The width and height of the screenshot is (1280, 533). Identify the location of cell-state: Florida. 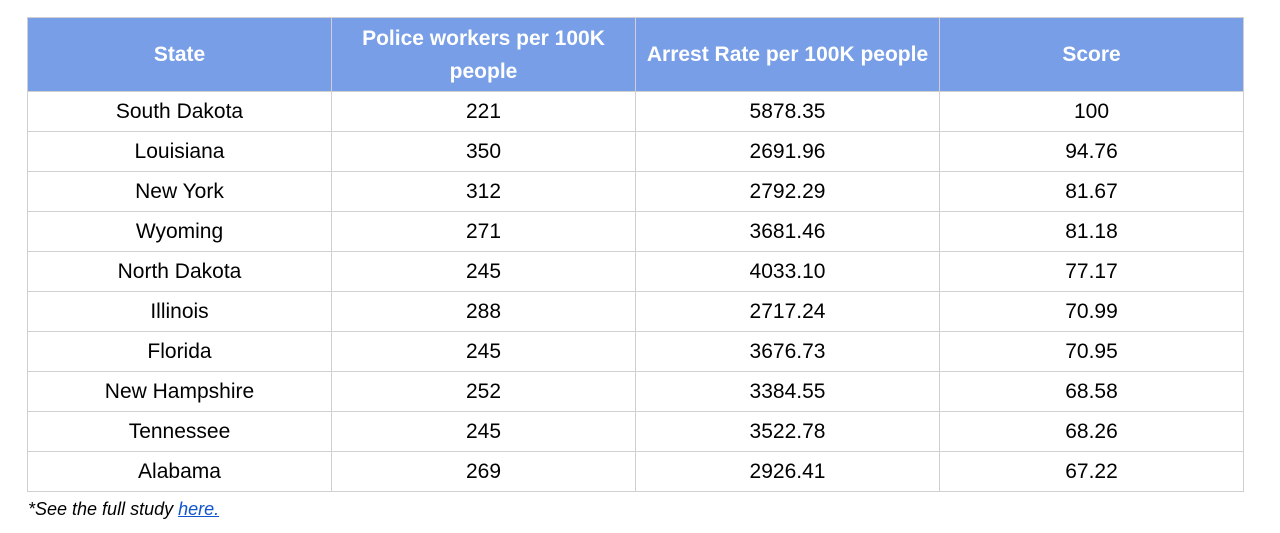
(179, 351).